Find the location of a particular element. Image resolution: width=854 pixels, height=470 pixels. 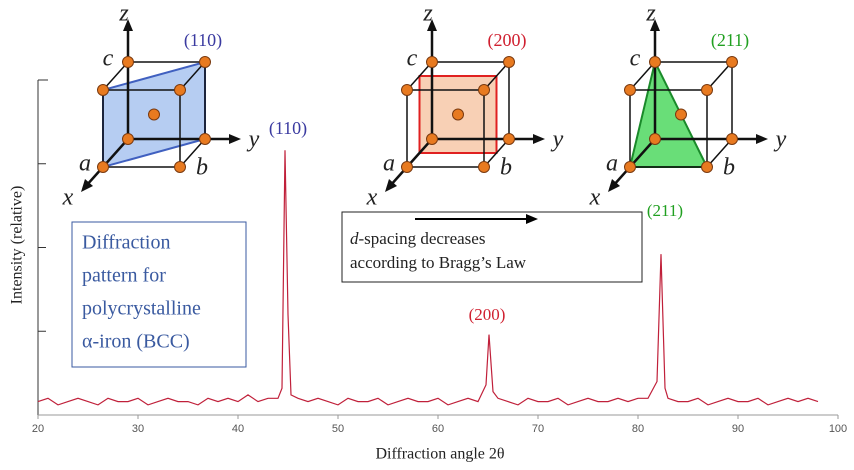

x-tick-label: 80 is located at coordinates (638, 429).